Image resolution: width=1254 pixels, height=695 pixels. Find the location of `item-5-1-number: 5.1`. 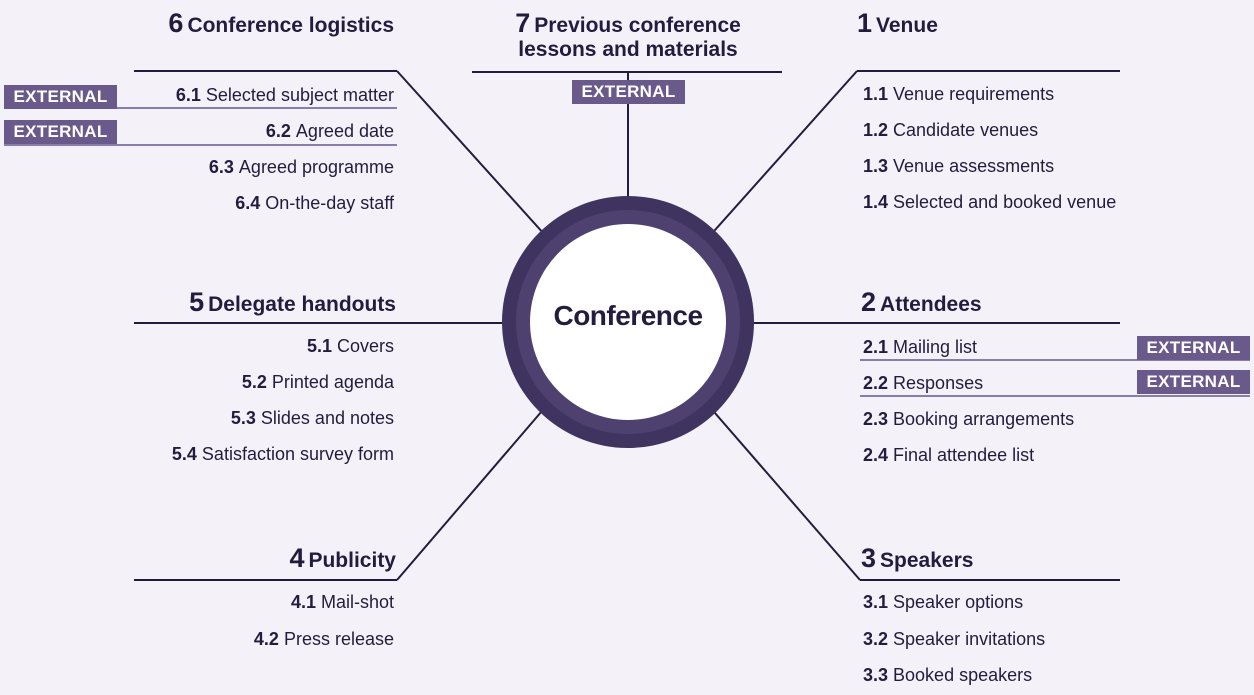

item-5-1-number: 5.1 is located at coordinates (319, 346).